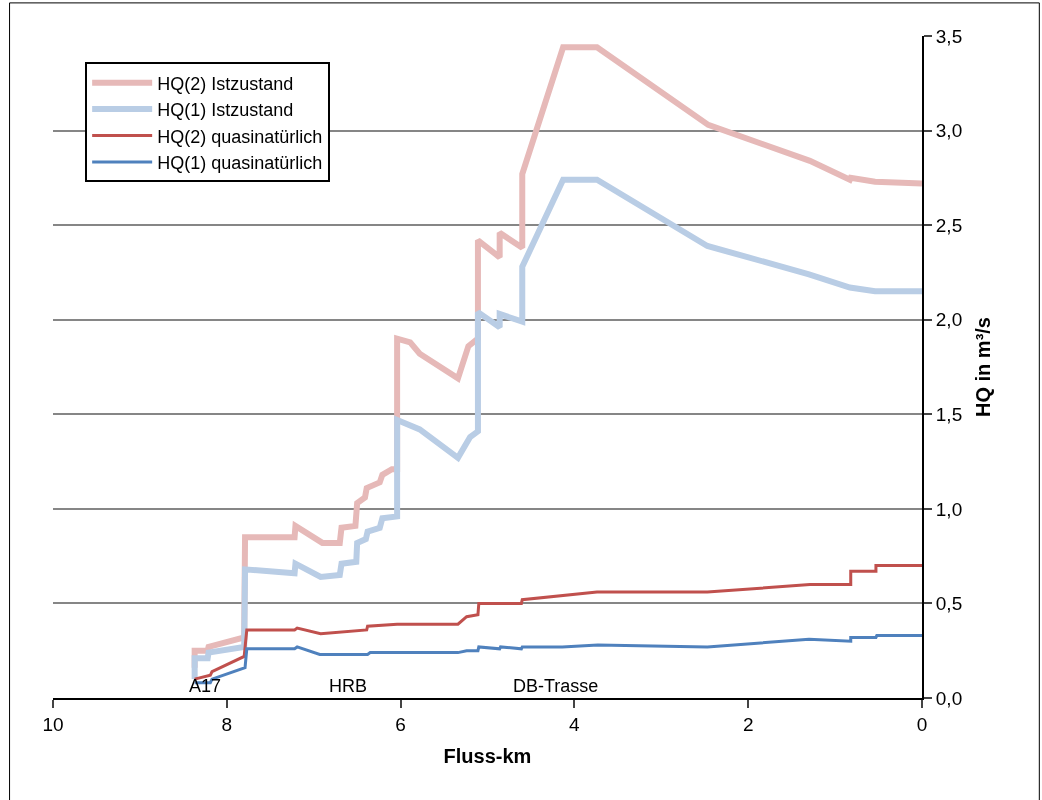  I want to click on y-tick-label: 3,0, so click(949, 131).